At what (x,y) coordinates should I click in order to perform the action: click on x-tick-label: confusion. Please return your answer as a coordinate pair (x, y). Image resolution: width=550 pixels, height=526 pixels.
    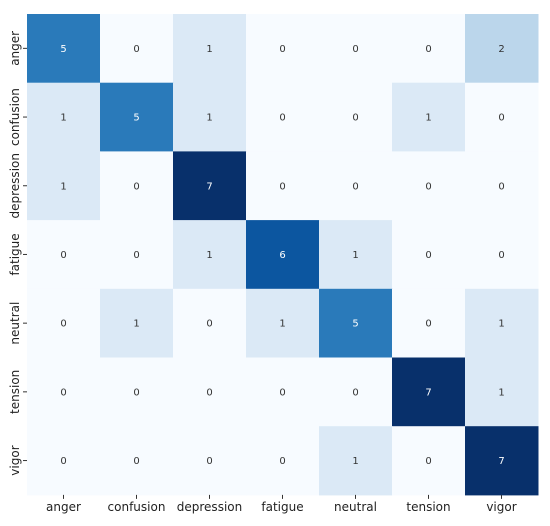
    Looking at the image, I should click on (137, 507).